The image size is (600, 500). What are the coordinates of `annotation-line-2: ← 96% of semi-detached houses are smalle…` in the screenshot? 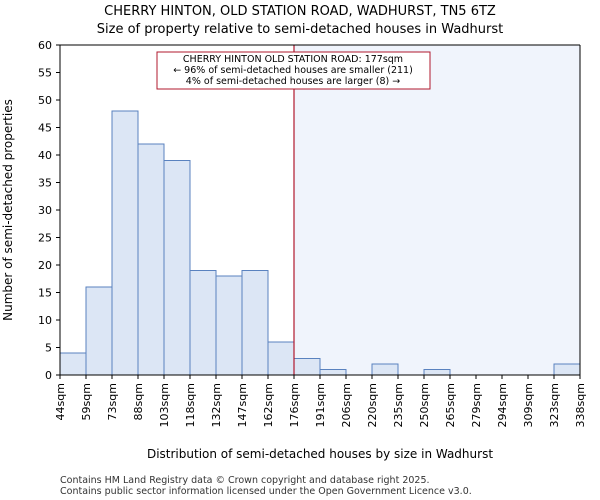 It's located at (293, 70).